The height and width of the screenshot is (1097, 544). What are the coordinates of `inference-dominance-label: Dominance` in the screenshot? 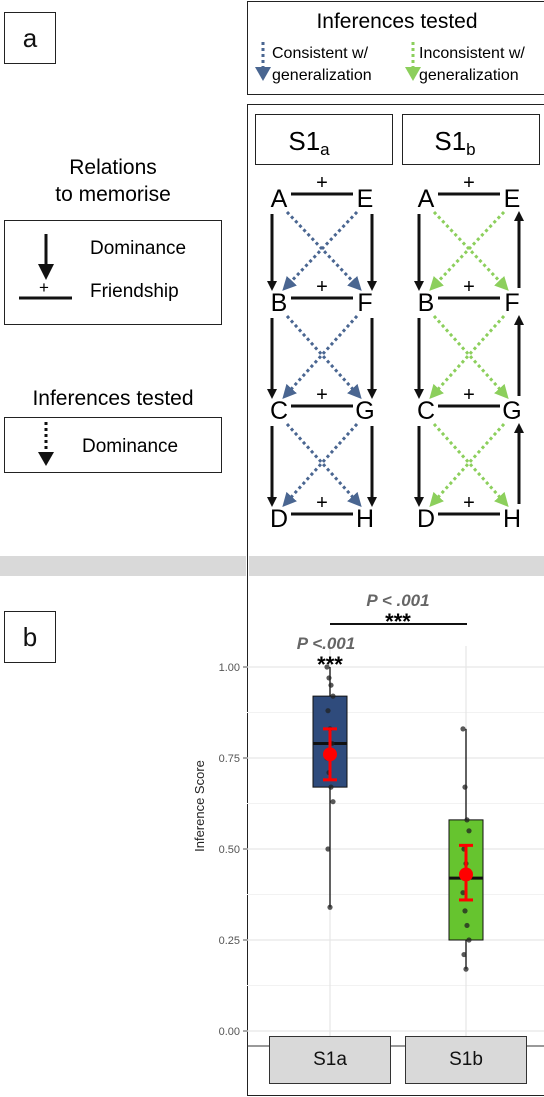 It's located at (130, 446).